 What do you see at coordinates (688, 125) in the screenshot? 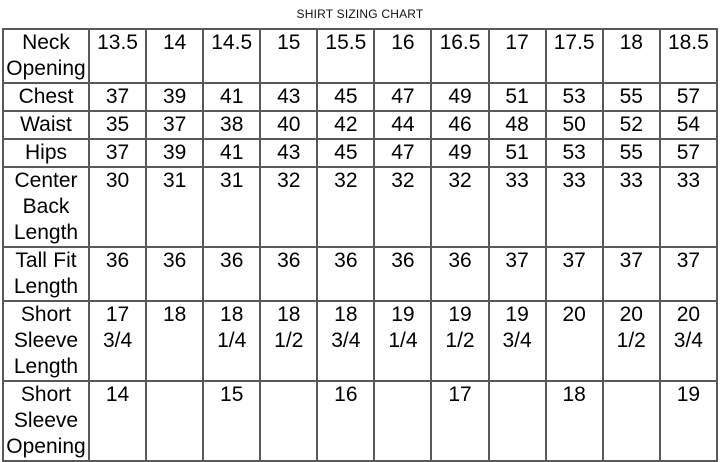
I see `value-cell: 54` at bounding box center [688, 125].